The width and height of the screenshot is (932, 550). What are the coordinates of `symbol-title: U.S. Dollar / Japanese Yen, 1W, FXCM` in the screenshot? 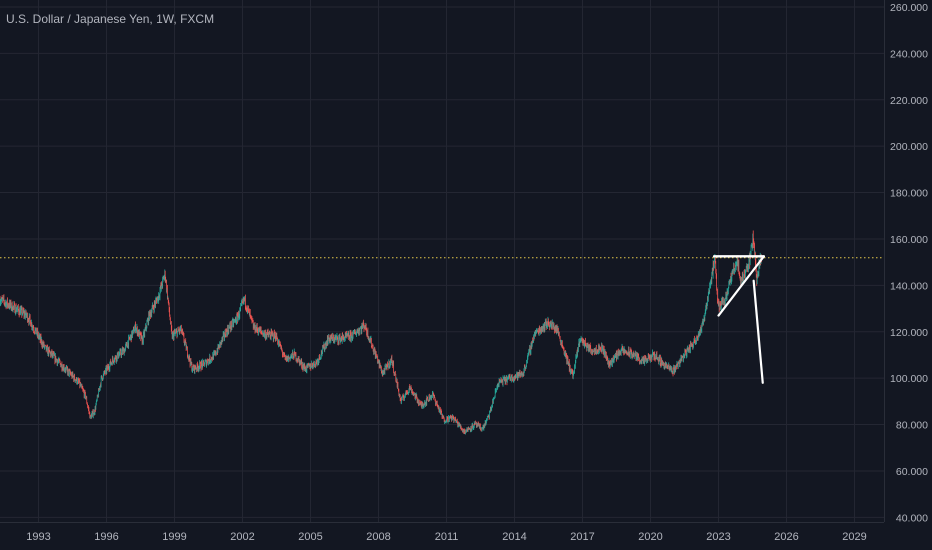 It's located at (110, 19).